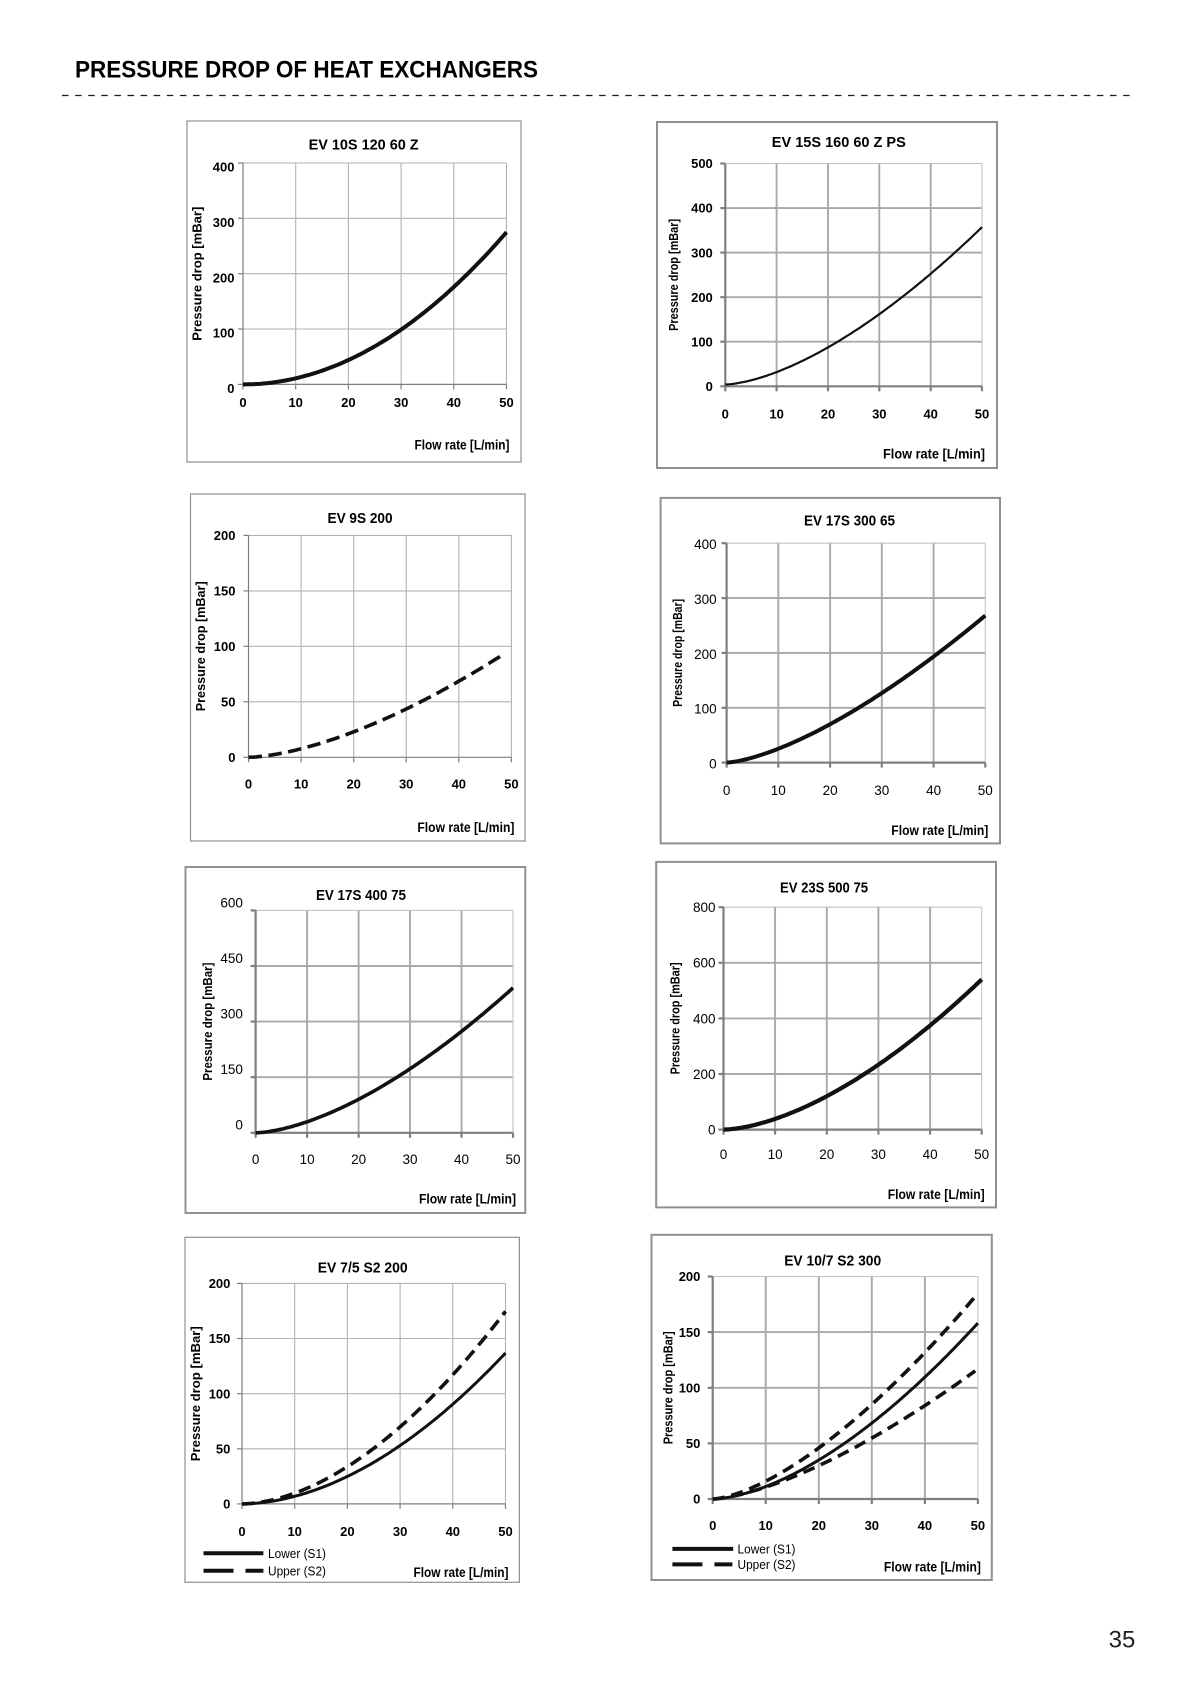 The width and height of the screenshot is (1191, 1684). I want to click on svg-text: EV 7/5 S2 200, so click(363, 1267).